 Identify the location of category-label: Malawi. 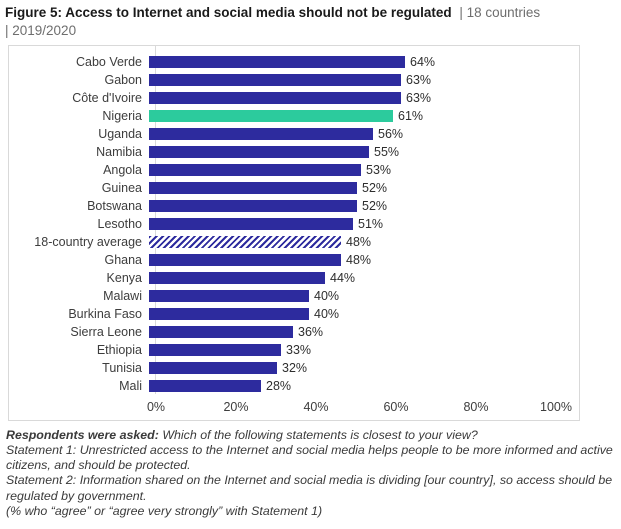
(122, 295).